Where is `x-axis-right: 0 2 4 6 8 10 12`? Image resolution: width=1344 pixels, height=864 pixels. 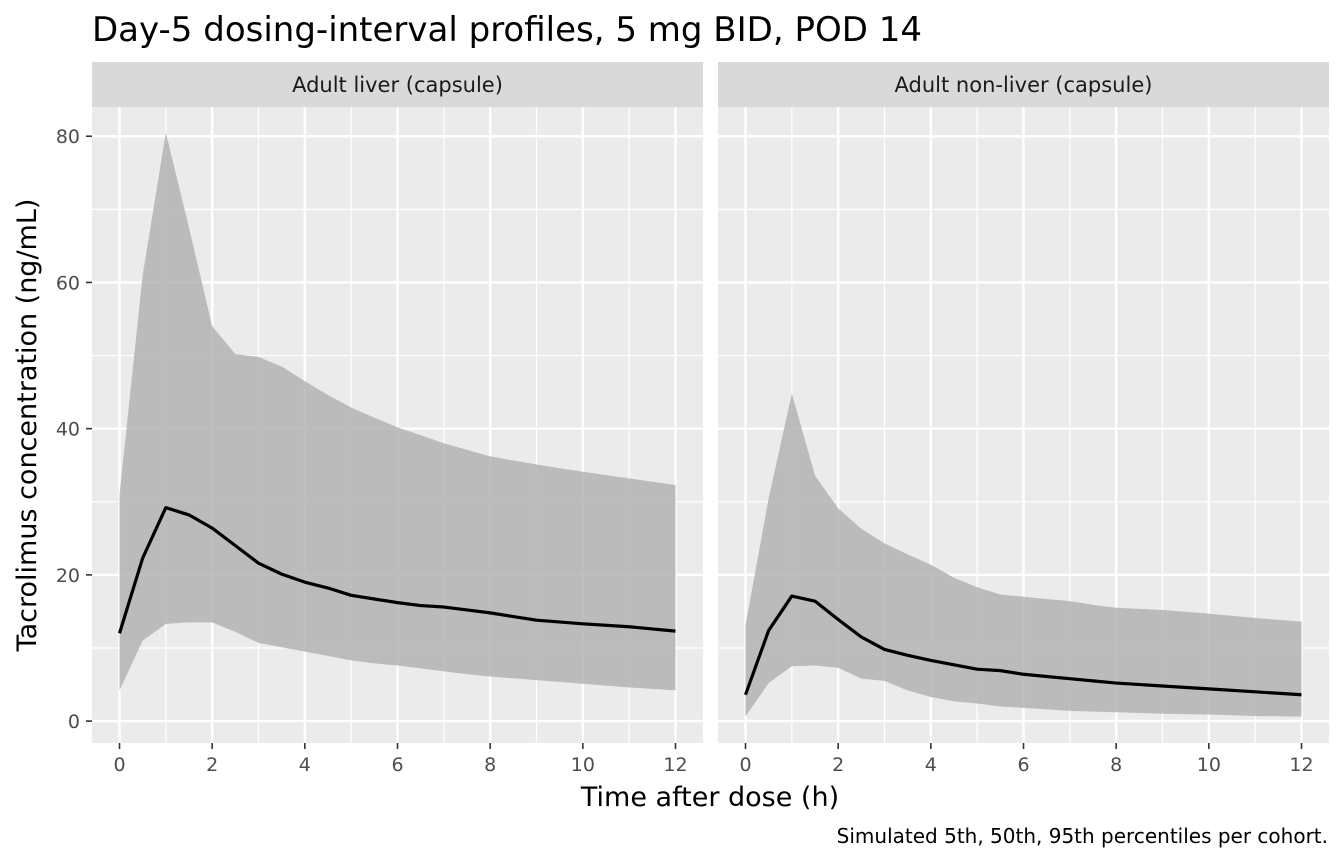 x-axis-right: 0 2 4 6 8 10 12 is located at coordinates (1026, 759).